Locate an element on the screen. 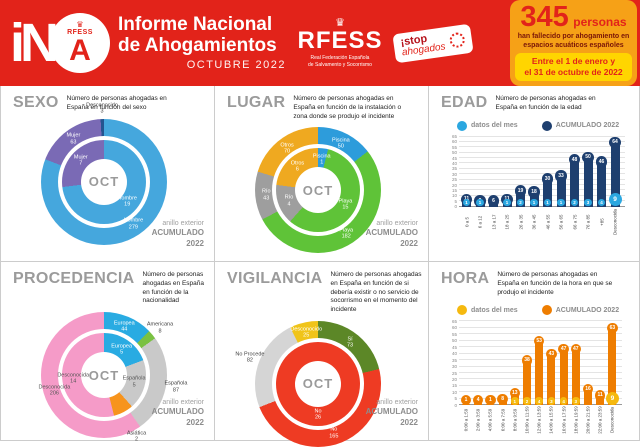  slice-label-name: Hombre is located at coordinates (127, 198).